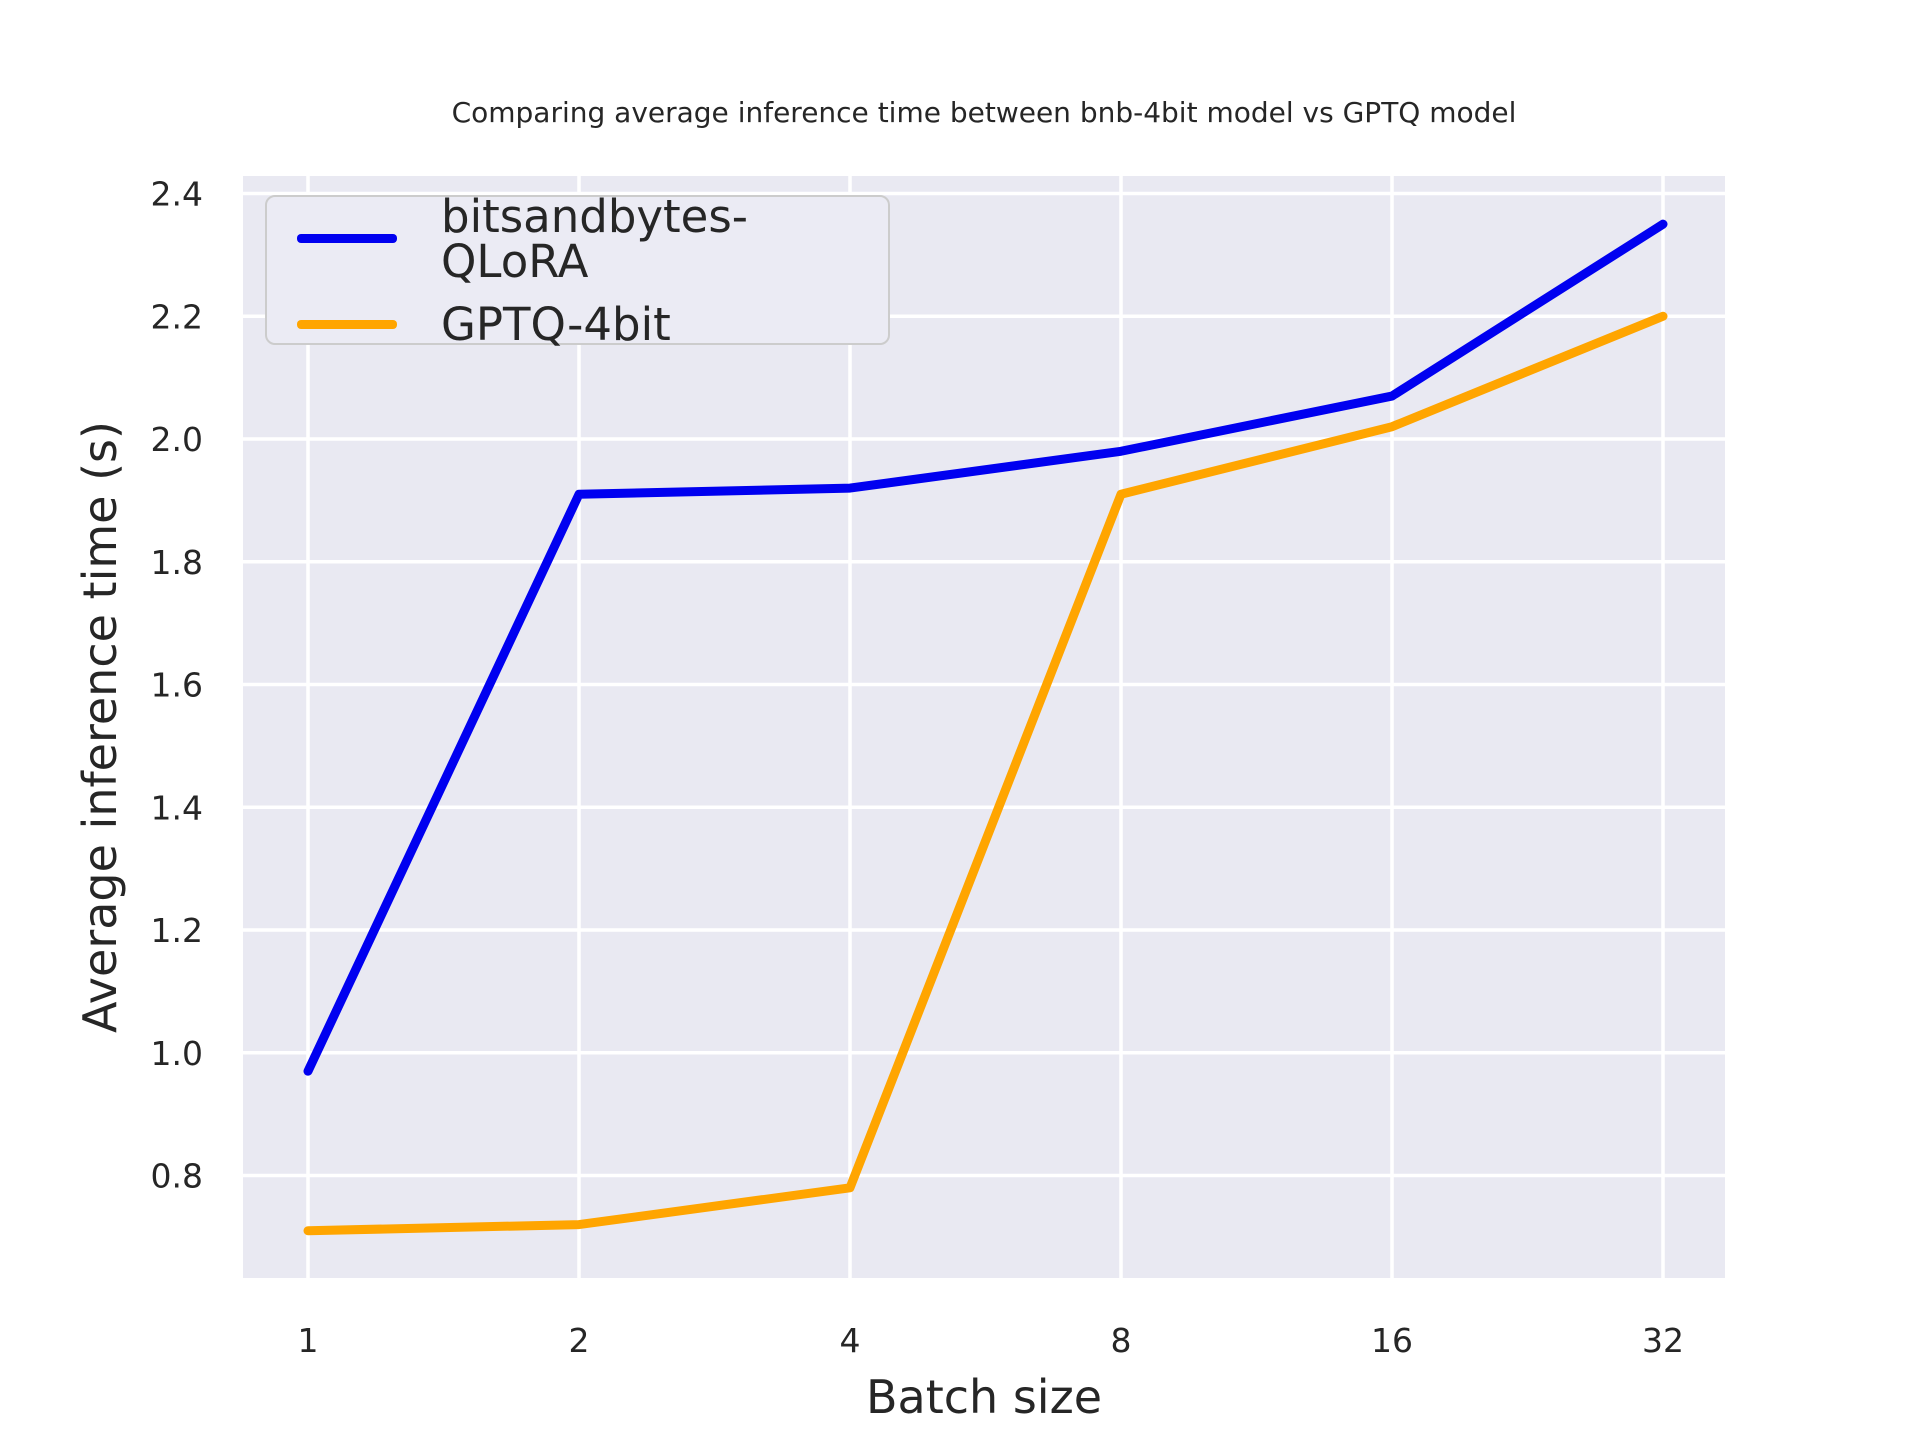  I want to click on y-tick-label: 1.6, so click(177, 685).